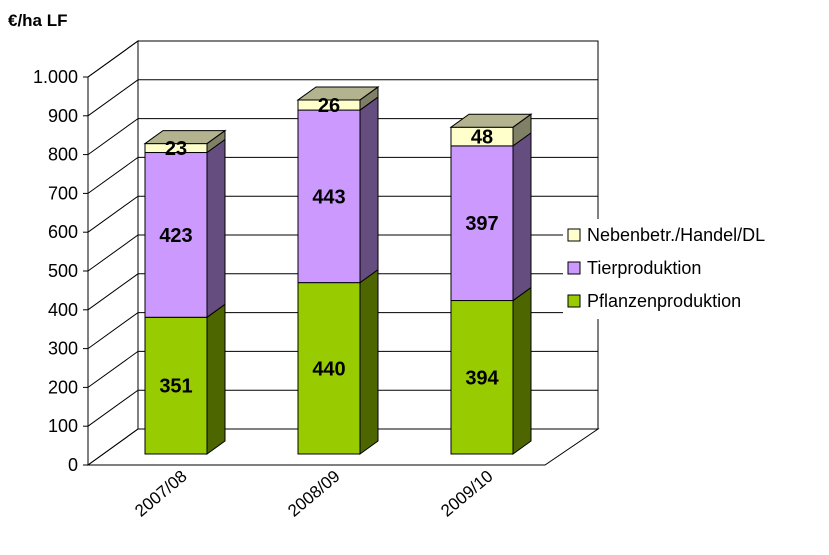 The width and height of the screenshot is (829, 555). I want to click on x-axis-ticks: 2007/08 2008/09 2009/10, so click(313, 494).